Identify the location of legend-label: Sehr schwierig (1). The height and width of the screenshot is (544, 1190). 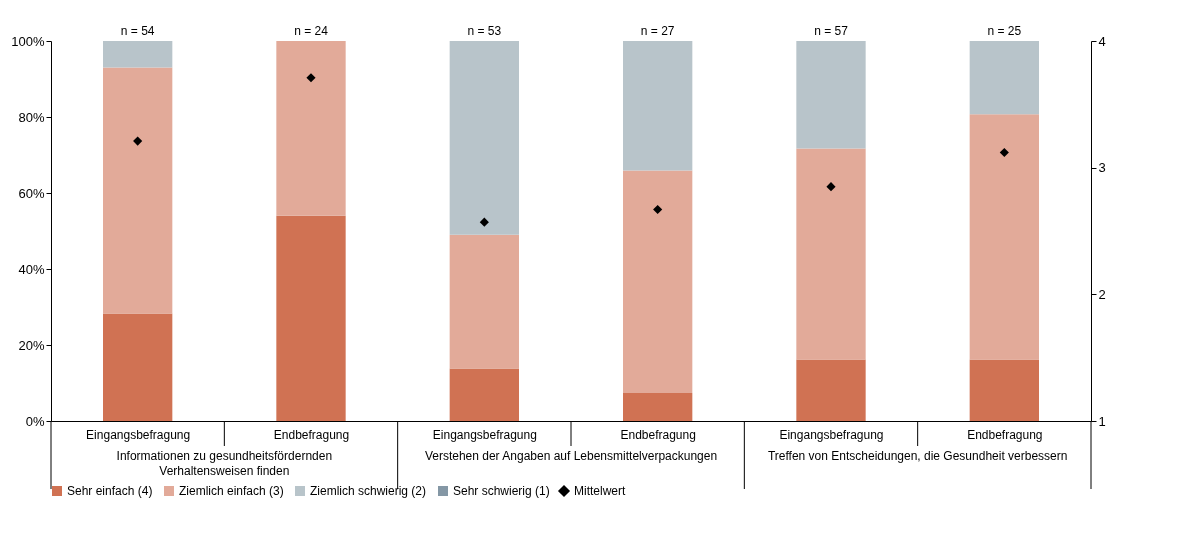
(501, 491).